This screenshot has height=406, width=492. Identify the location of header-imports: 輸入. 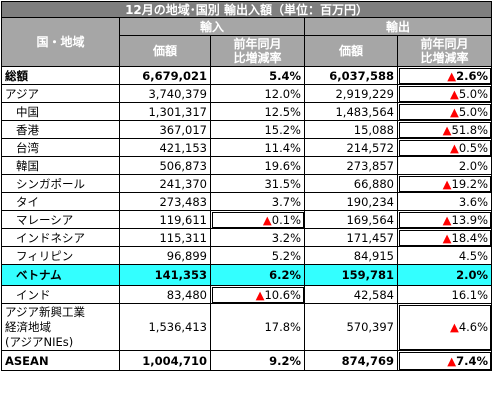
(212, 26).